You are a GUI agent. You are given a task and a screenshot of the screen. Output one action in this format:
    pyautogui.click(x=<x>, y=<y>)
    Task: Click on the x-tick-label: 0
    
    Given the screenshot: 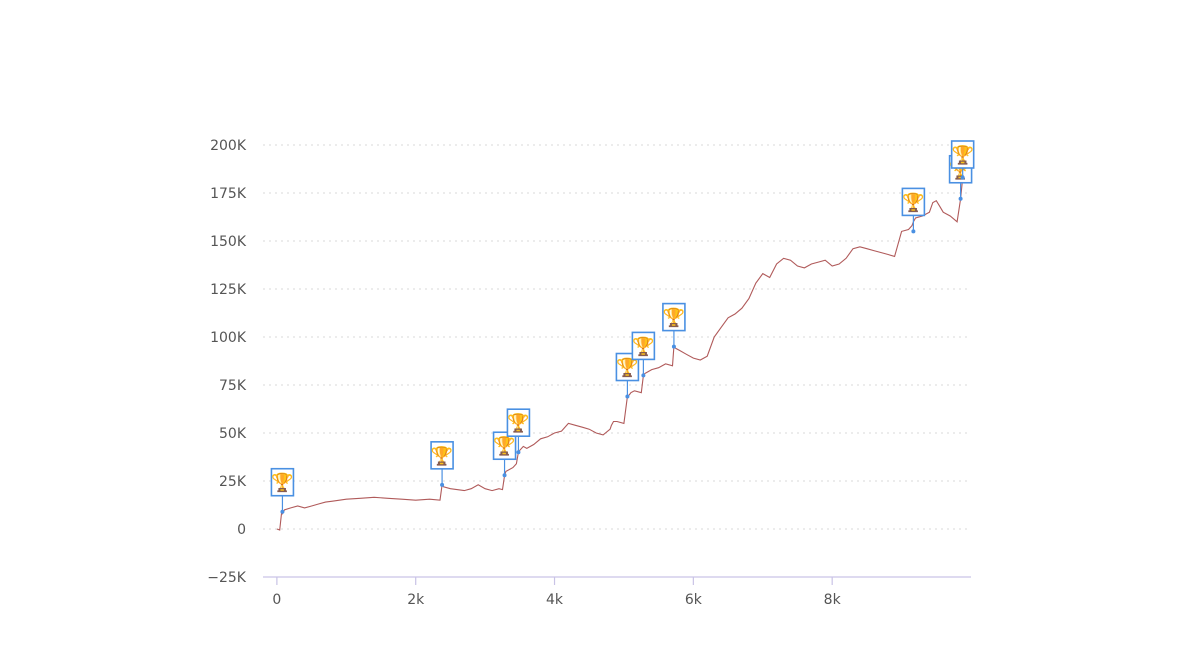 What is the action you would take?
    pyautogui.click(x=276, y=600)
    